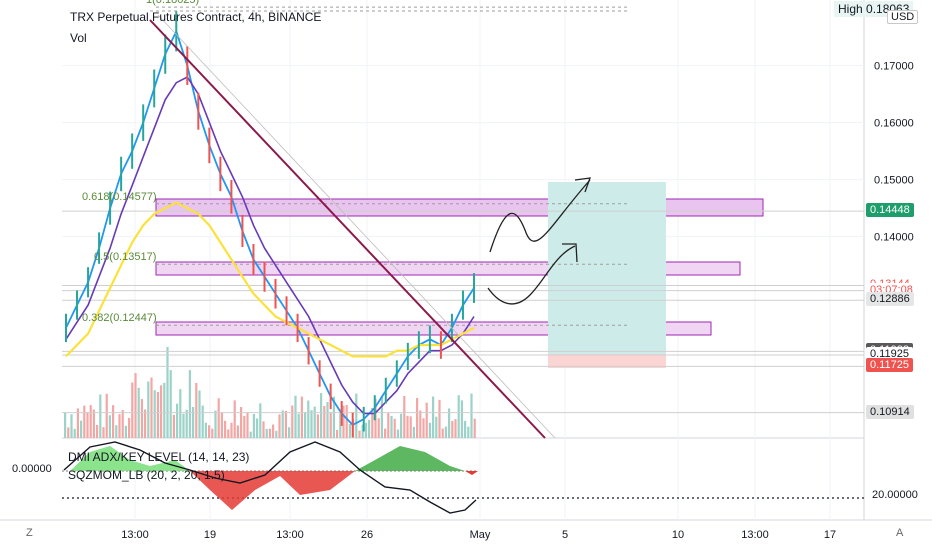  What do you see at coordinates (565, 535) in the screenshot?
I see `x-tick-label: 5` at bounding box center [565, 535].